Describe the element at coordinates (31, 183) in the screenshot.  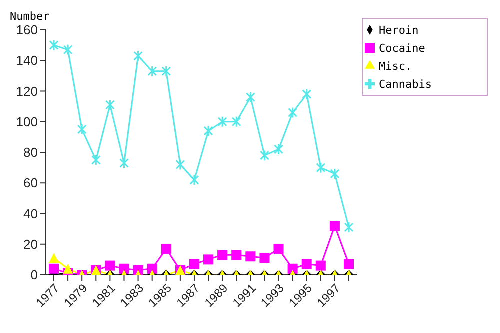
I see `y-tick-label: 60` at that location.